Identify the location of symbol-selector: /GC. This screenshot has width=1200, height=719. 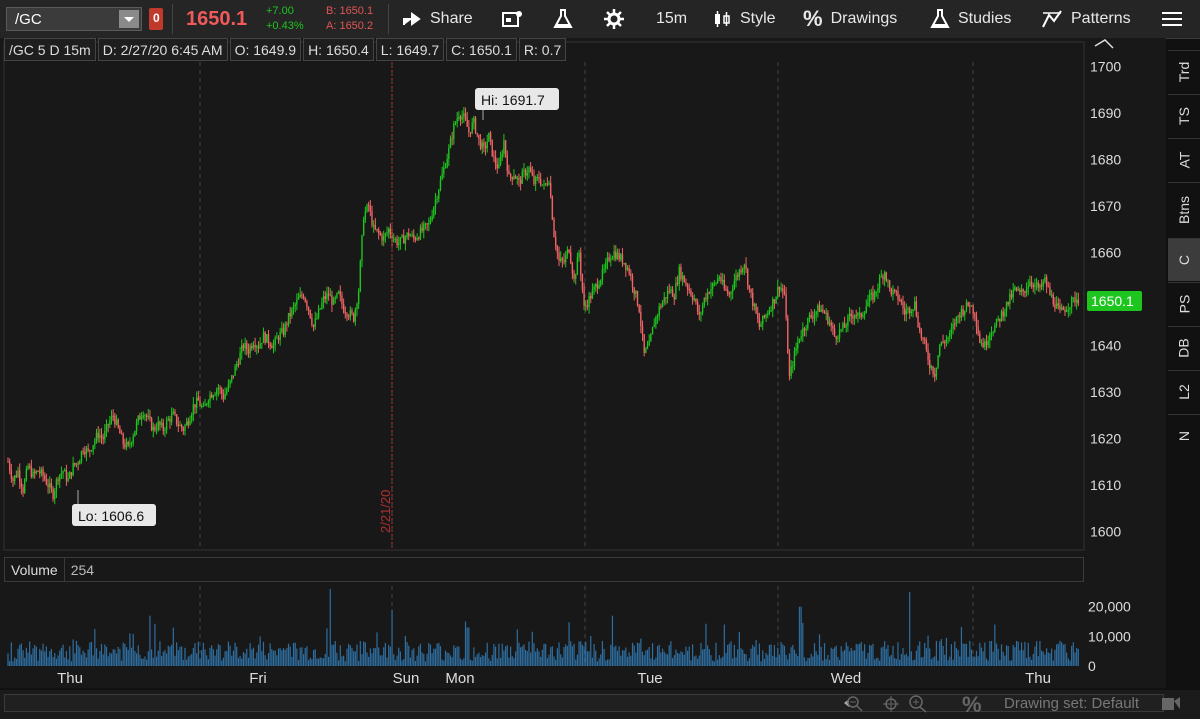
(74, 19).